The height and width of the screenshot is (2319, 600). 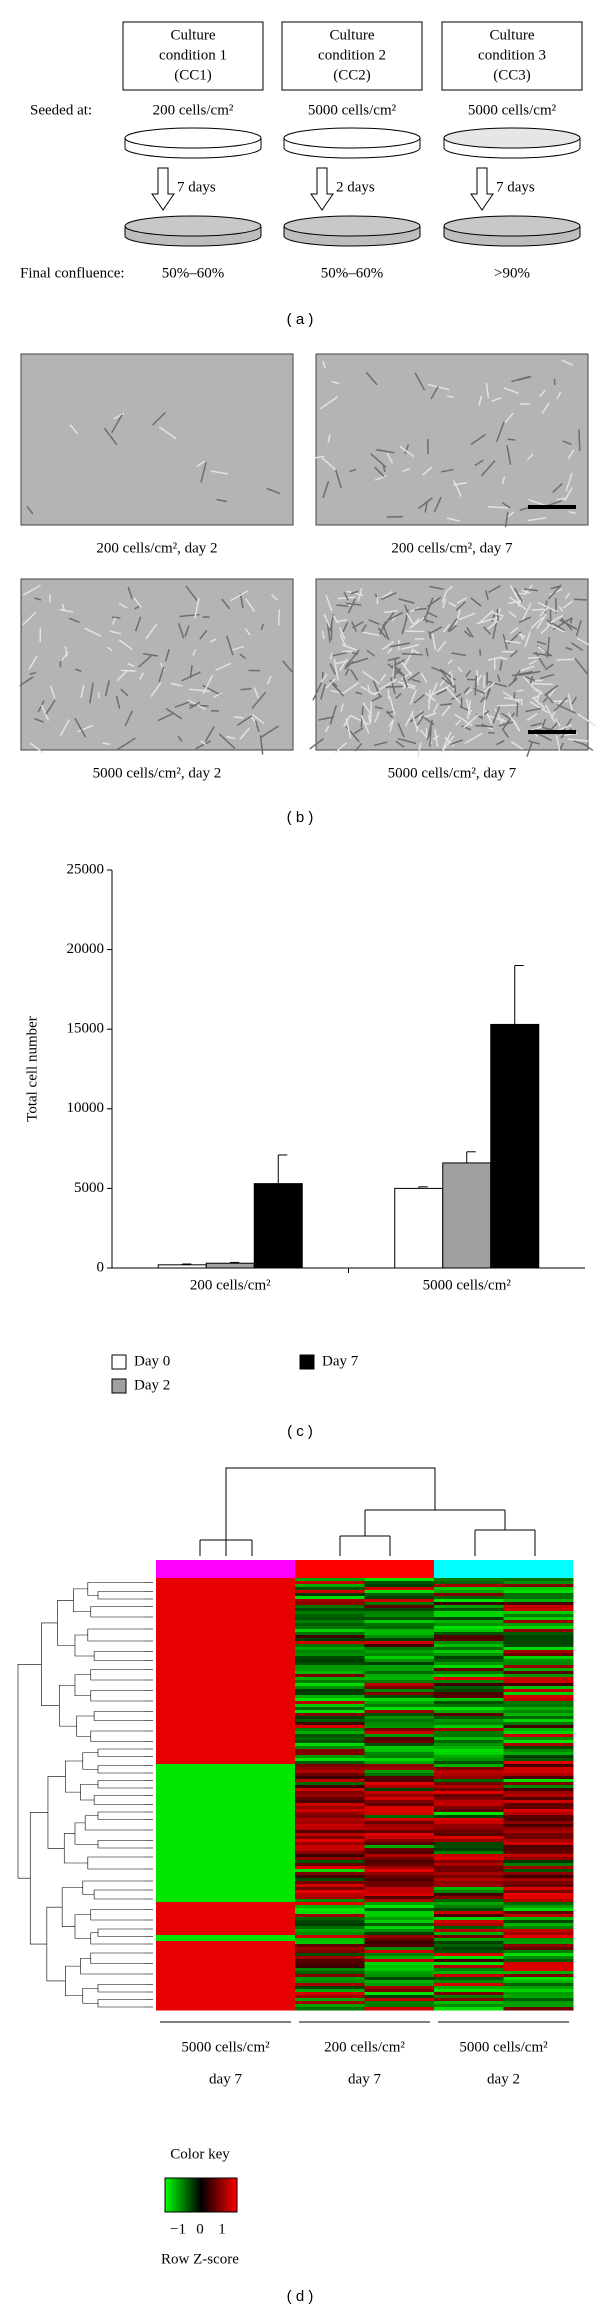 I want to click on dish-top, so click(x=193, y=138).